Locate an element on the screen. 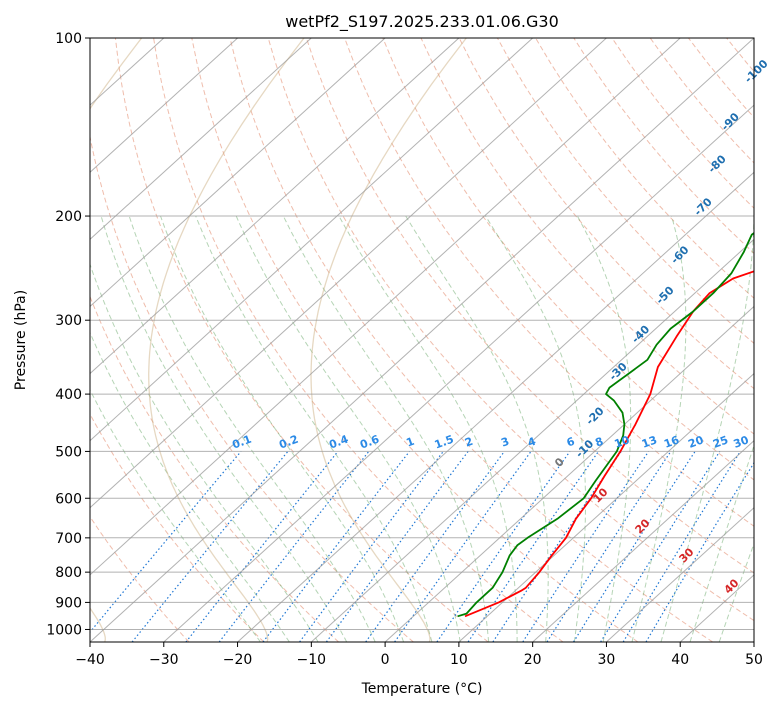 The height and width of the screenshot is (708, 775). x-axis-label: Temperature (°C) is located at coordinates (422, 689).